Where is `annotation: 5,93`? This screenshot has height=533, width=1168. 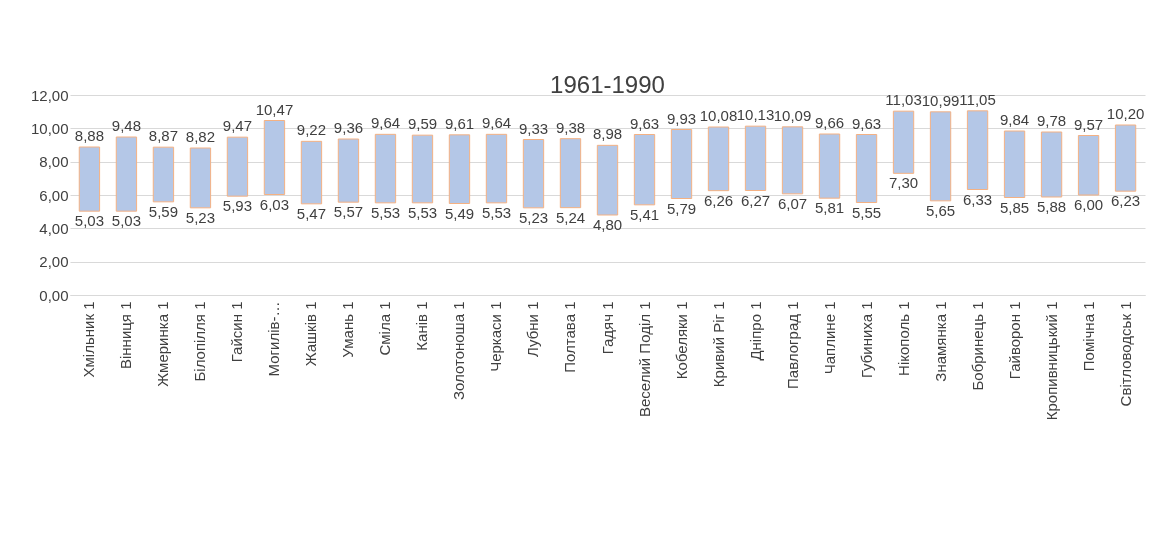 annotation: 5,93 is located at coordinates (237, 206).